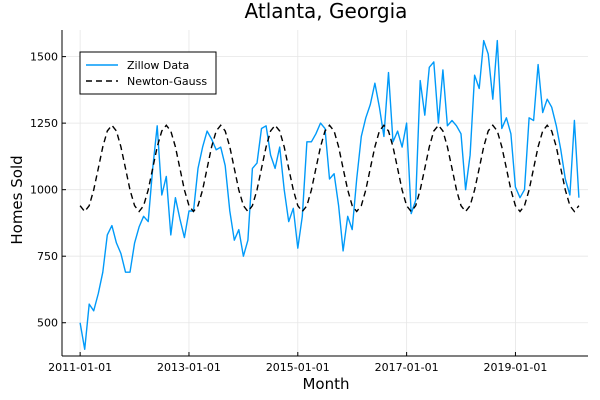  I want to click on chart-title: Atlanta, Georgia, so click(326, 11).